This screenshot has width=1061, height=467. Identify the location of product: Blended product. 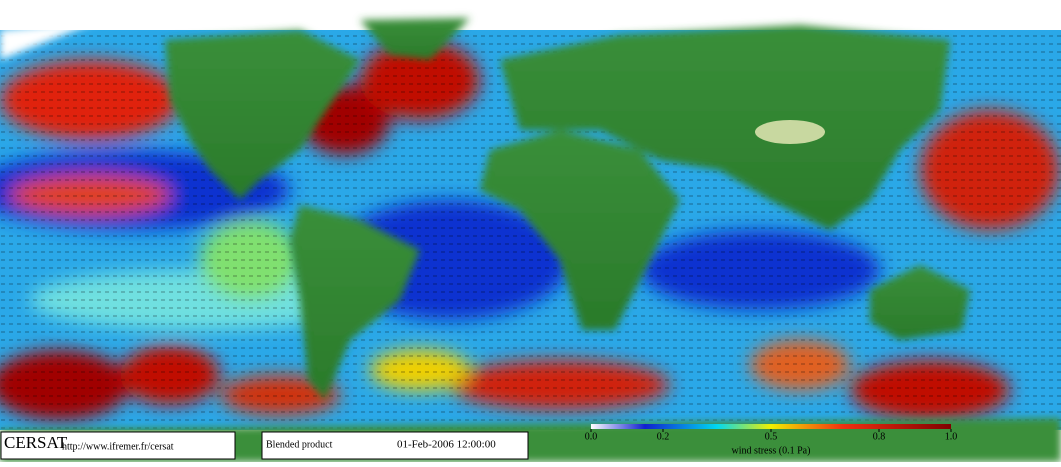
(299, 444).